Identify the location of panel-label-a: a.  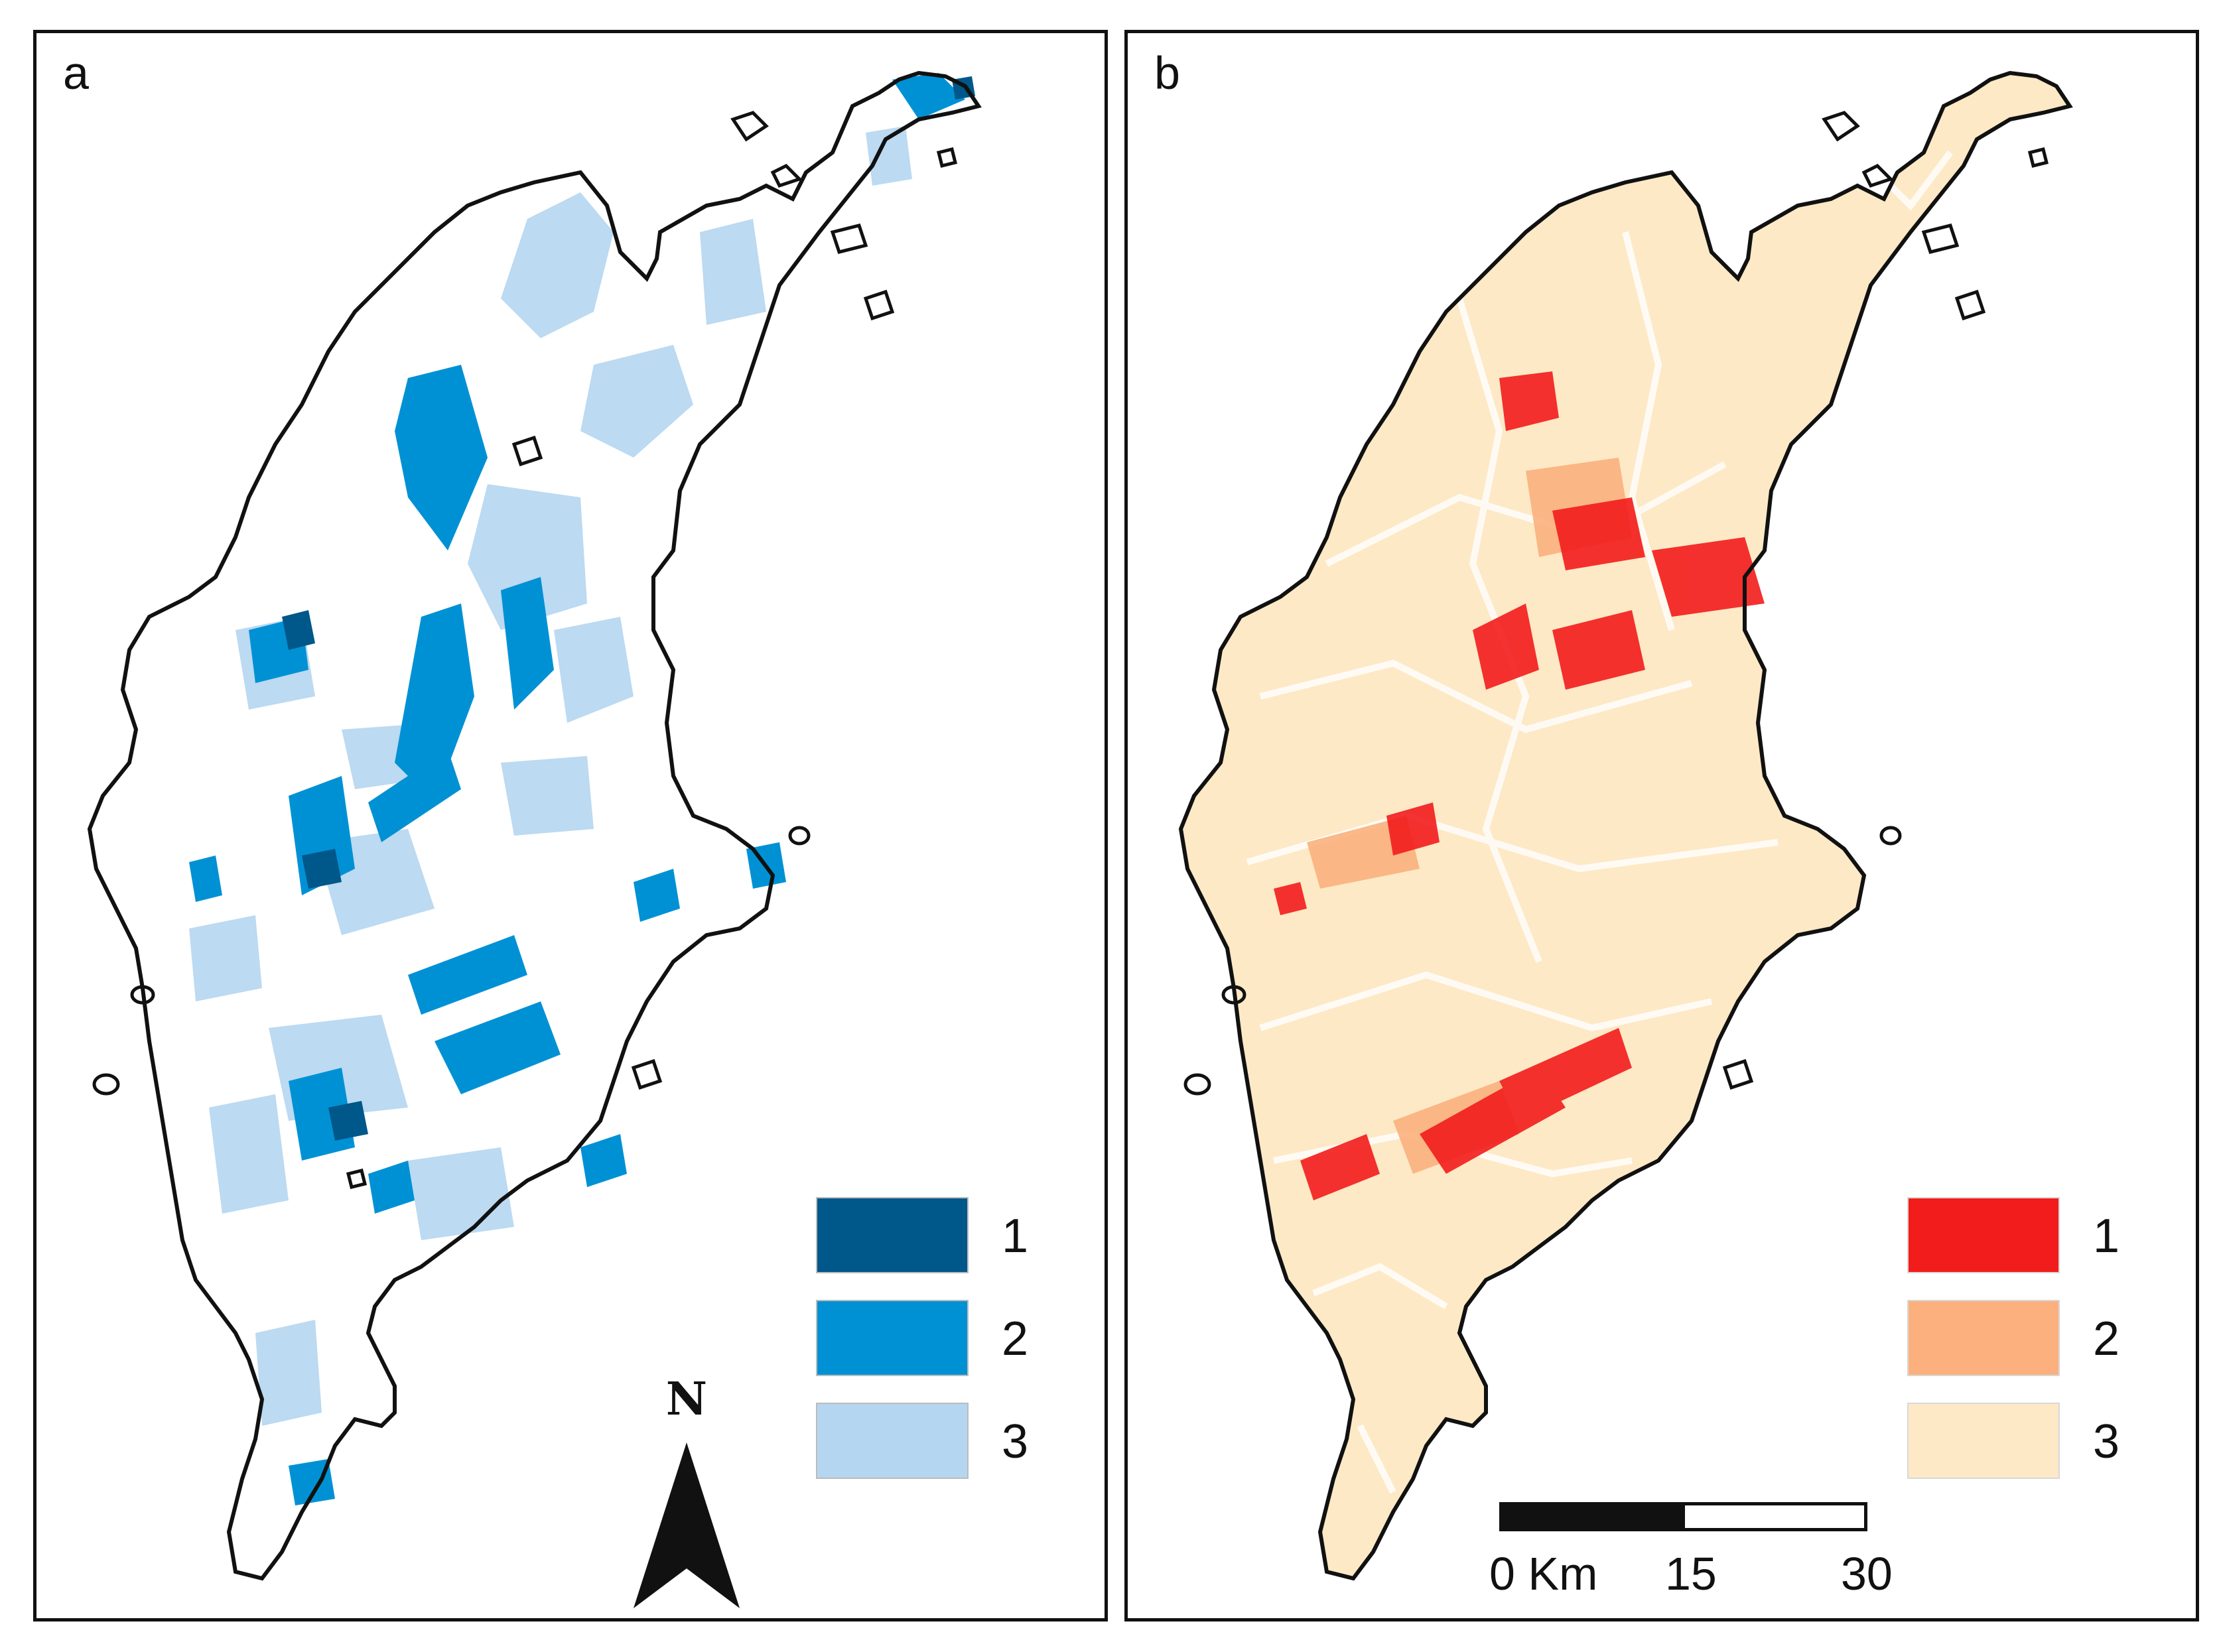
(76, 73).